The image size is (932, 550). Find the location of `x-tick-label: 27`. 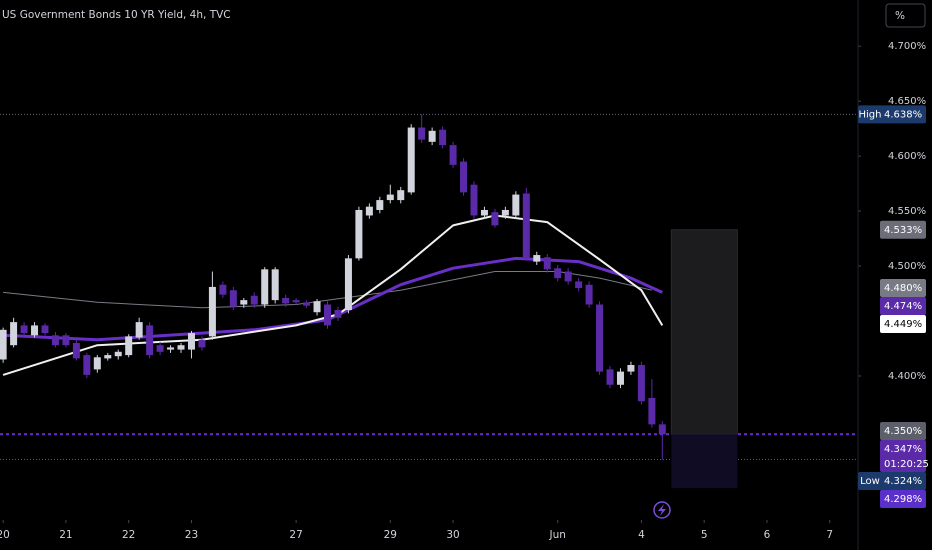

x-tick-label: 27 is located at coordinates (295, 535).